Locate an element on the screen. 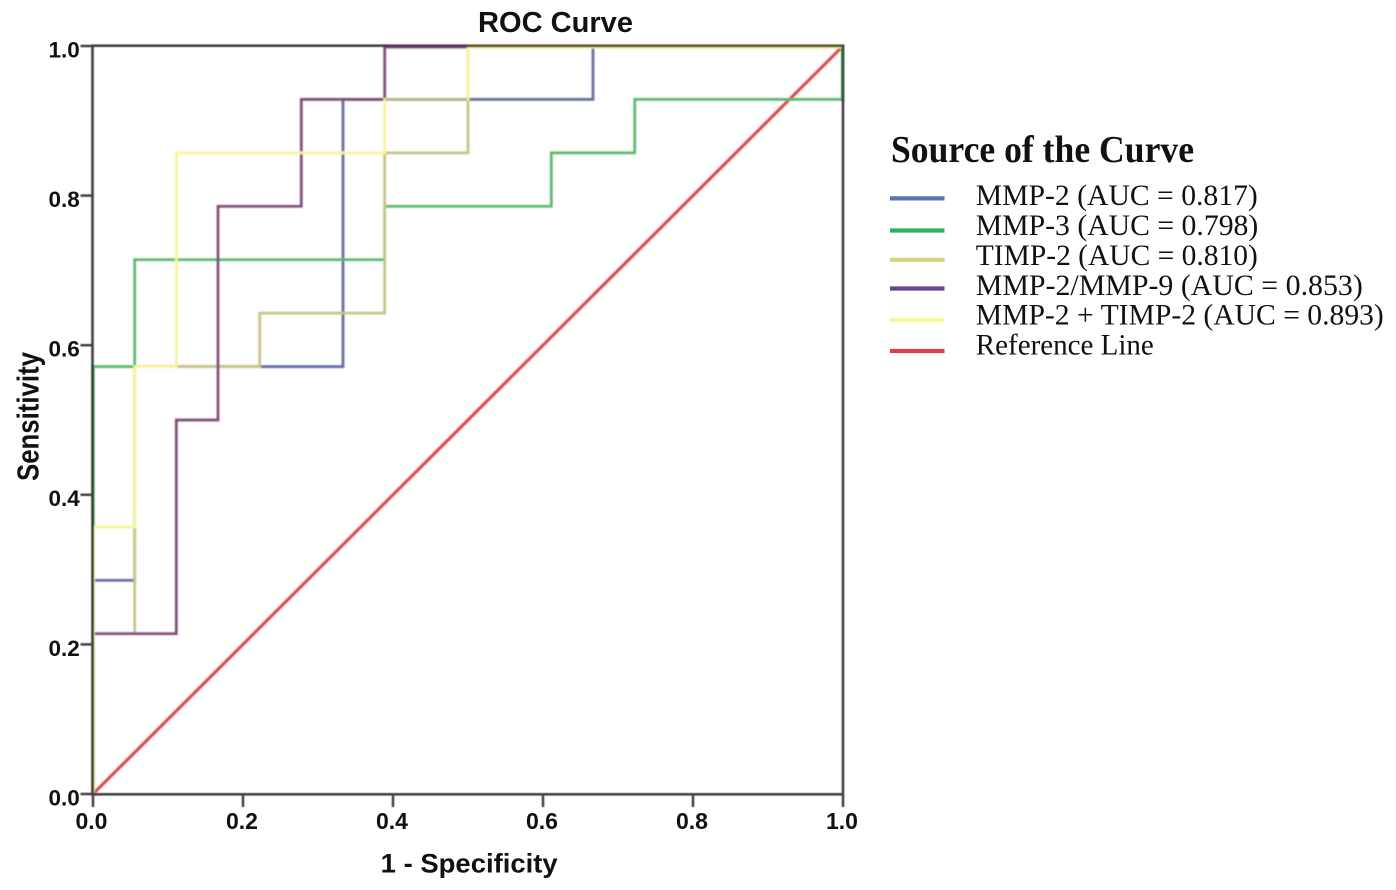 The height and width of the screenshot is (890, 1396). svg-text: MMP-2 (AUC = 0.817) is located at coordinates (1117, 195).